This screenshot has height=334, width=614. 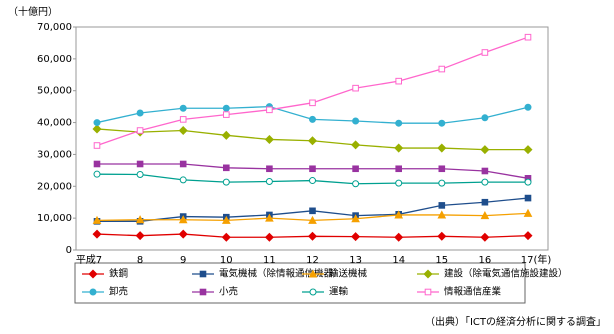 What do you see at coordinates (54, 27) in the screenshot?
I see `y-tick-label: 70,000` at bounding box center [54, 27].